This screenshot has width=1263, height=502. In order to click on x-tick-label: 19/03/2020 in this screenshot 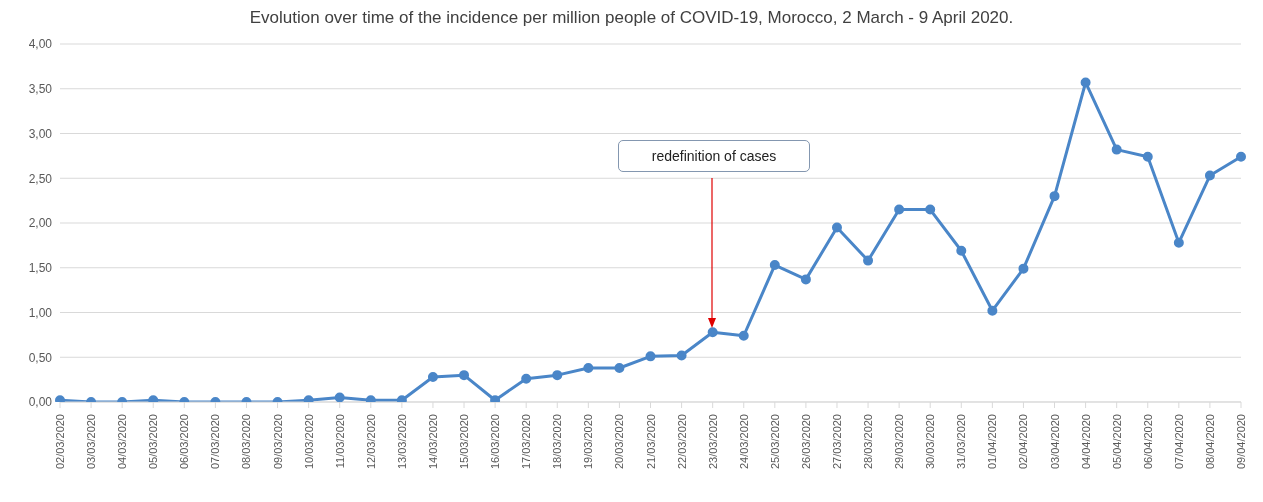, I will do `click(588, 442)`.